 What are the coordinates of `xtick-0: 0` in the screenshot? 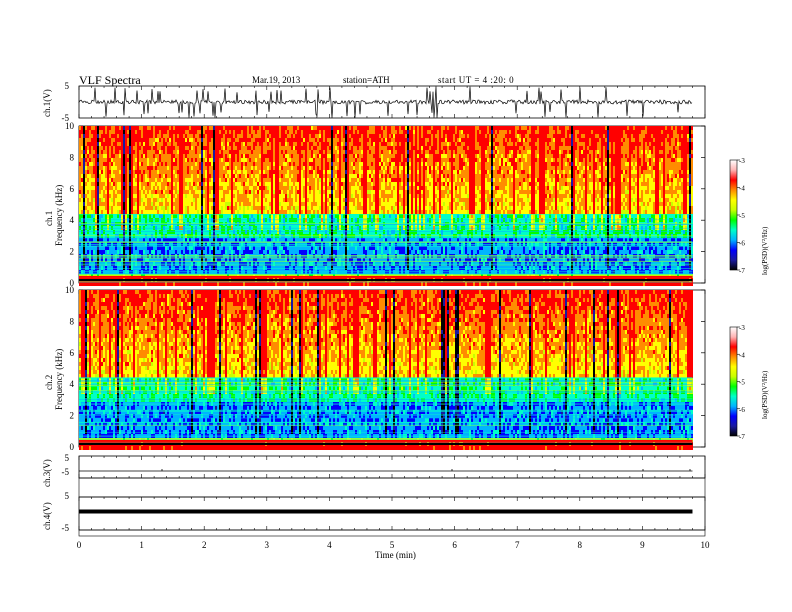 It's located at (79, 545).